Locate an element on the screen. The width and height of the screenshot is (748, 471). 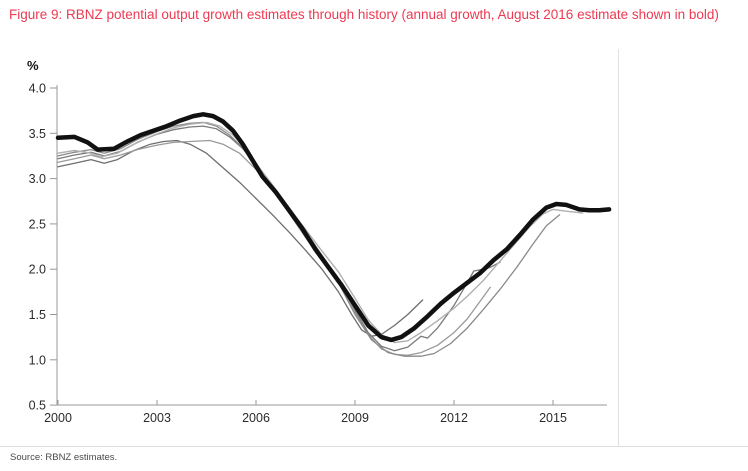
y-axis-unit-label: % is located at coordinates (33, 65).